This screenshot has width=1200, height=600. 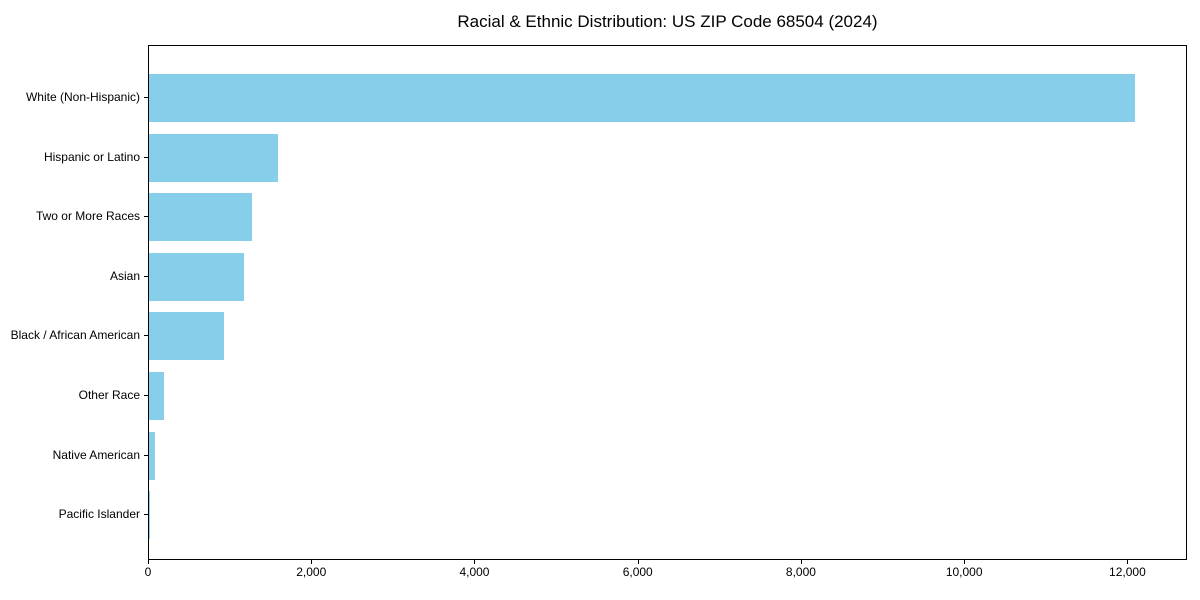 I want to click on x-tick-label-2-000: 2,000, so click(x=311, y=572).